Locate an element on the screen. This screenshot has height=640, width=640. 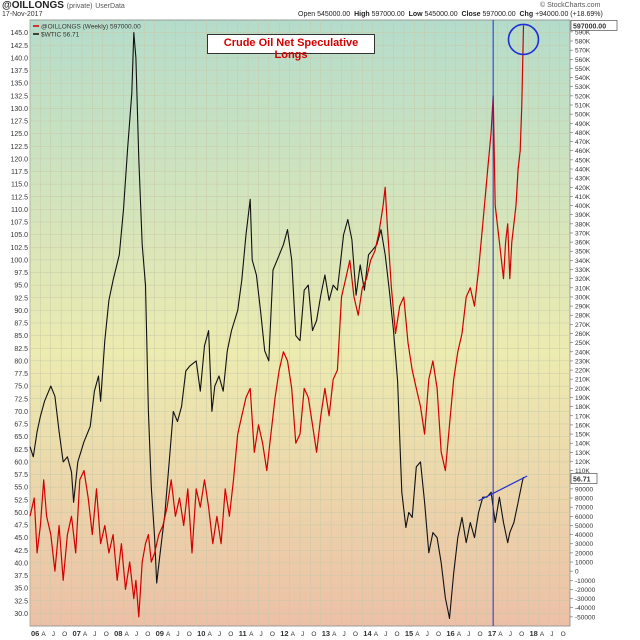
right-tick-label: -20000 is located at coordinates (585, 590).